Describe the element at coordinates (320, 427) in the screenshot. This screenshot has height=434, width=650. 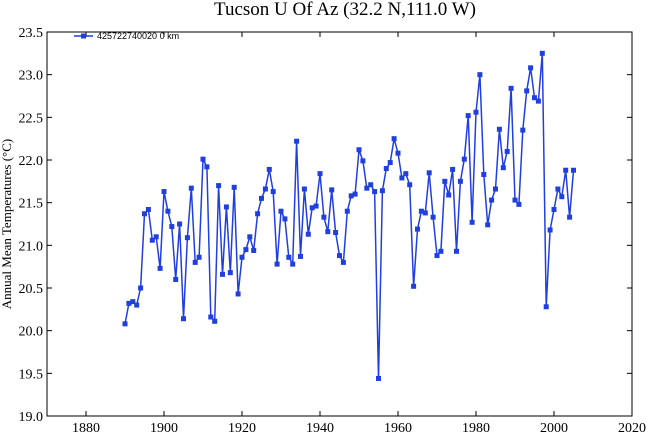
I see `x-tick-label: 1940` at that location.